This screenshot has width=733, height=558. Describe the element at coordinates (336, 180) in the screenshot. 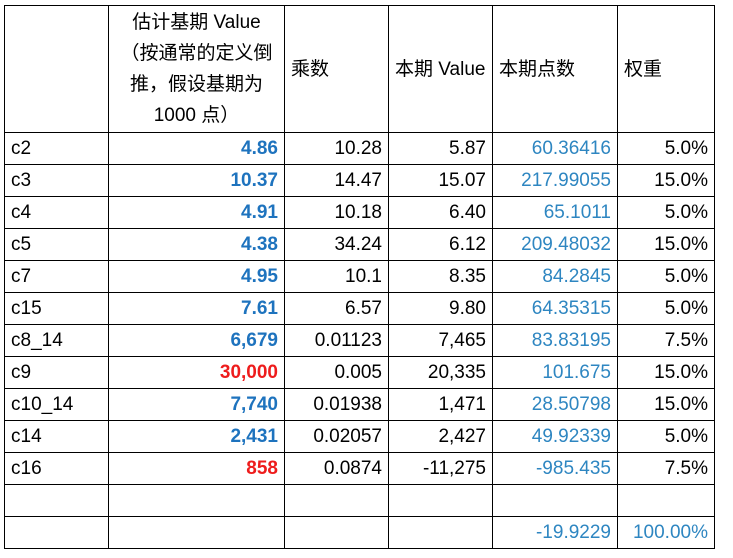

I see `cell-multiplier: 14.47` at that location.